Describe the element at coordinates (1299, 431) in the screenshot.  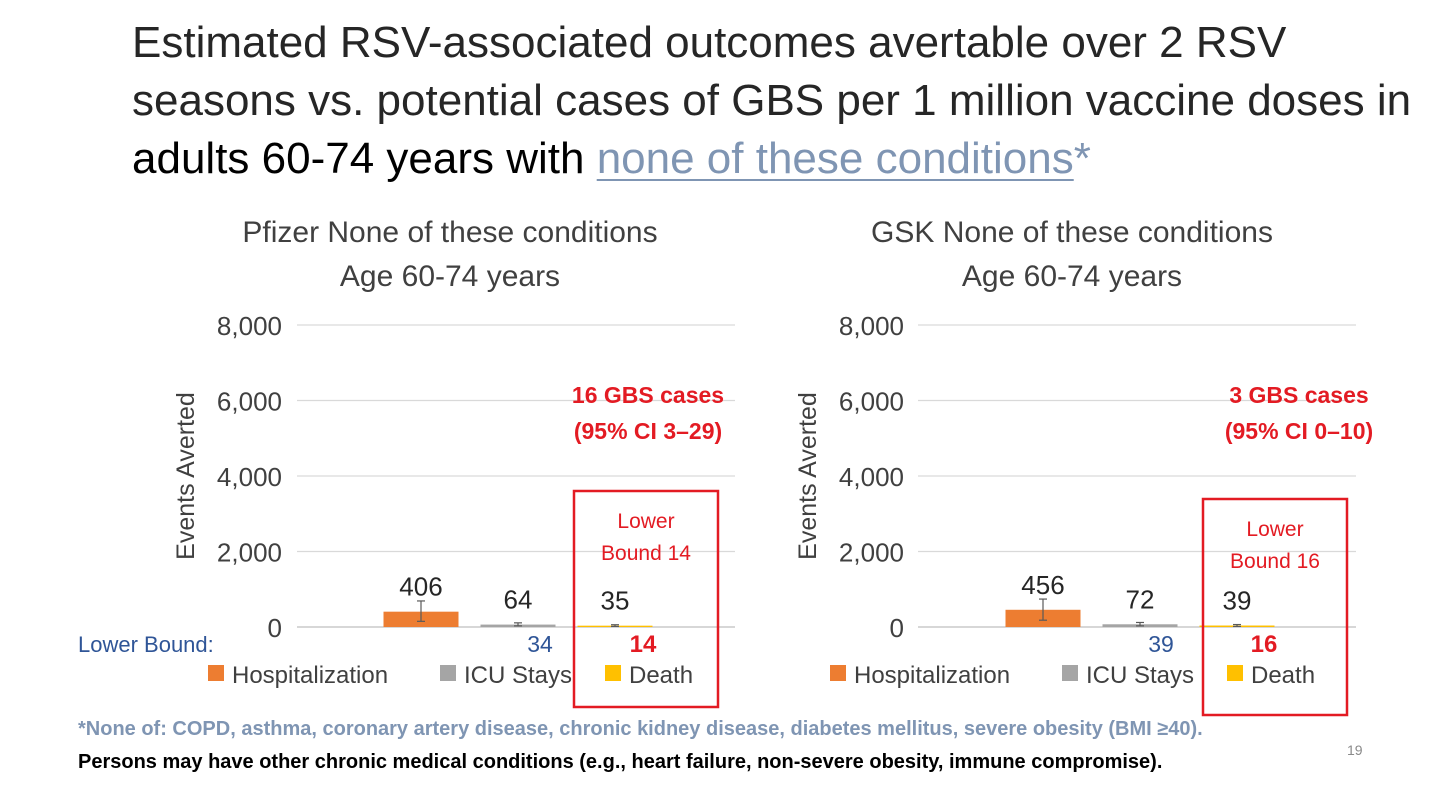
I see `gbs-annotation: (95% CI 0–10)` at that location.